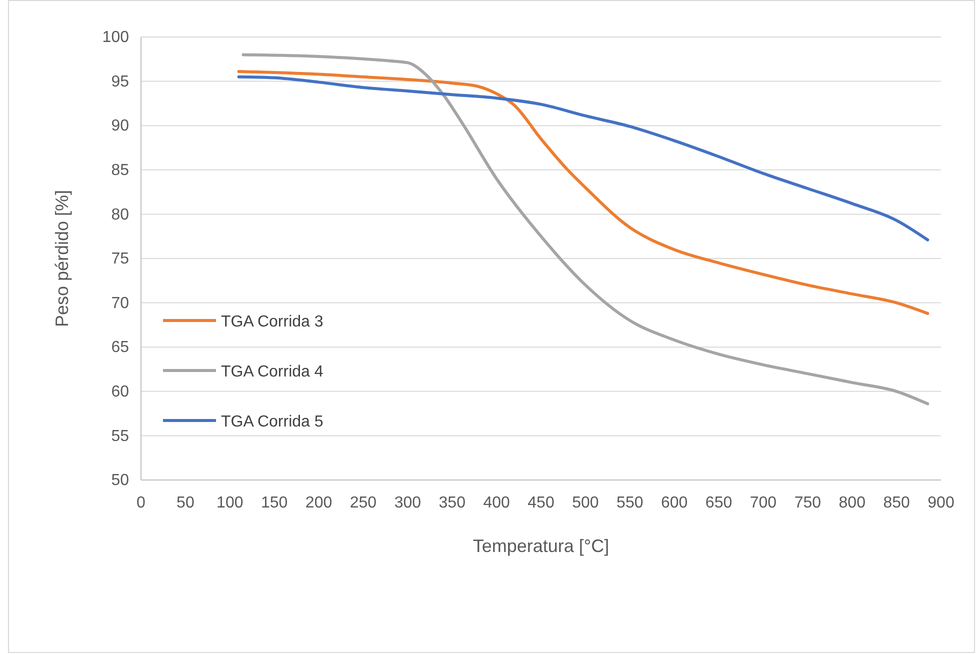 The image size is (980, 654). Describe the element at coordinates (718, 503) in the screenshot. I see `x-tick-label: 650` at that location.